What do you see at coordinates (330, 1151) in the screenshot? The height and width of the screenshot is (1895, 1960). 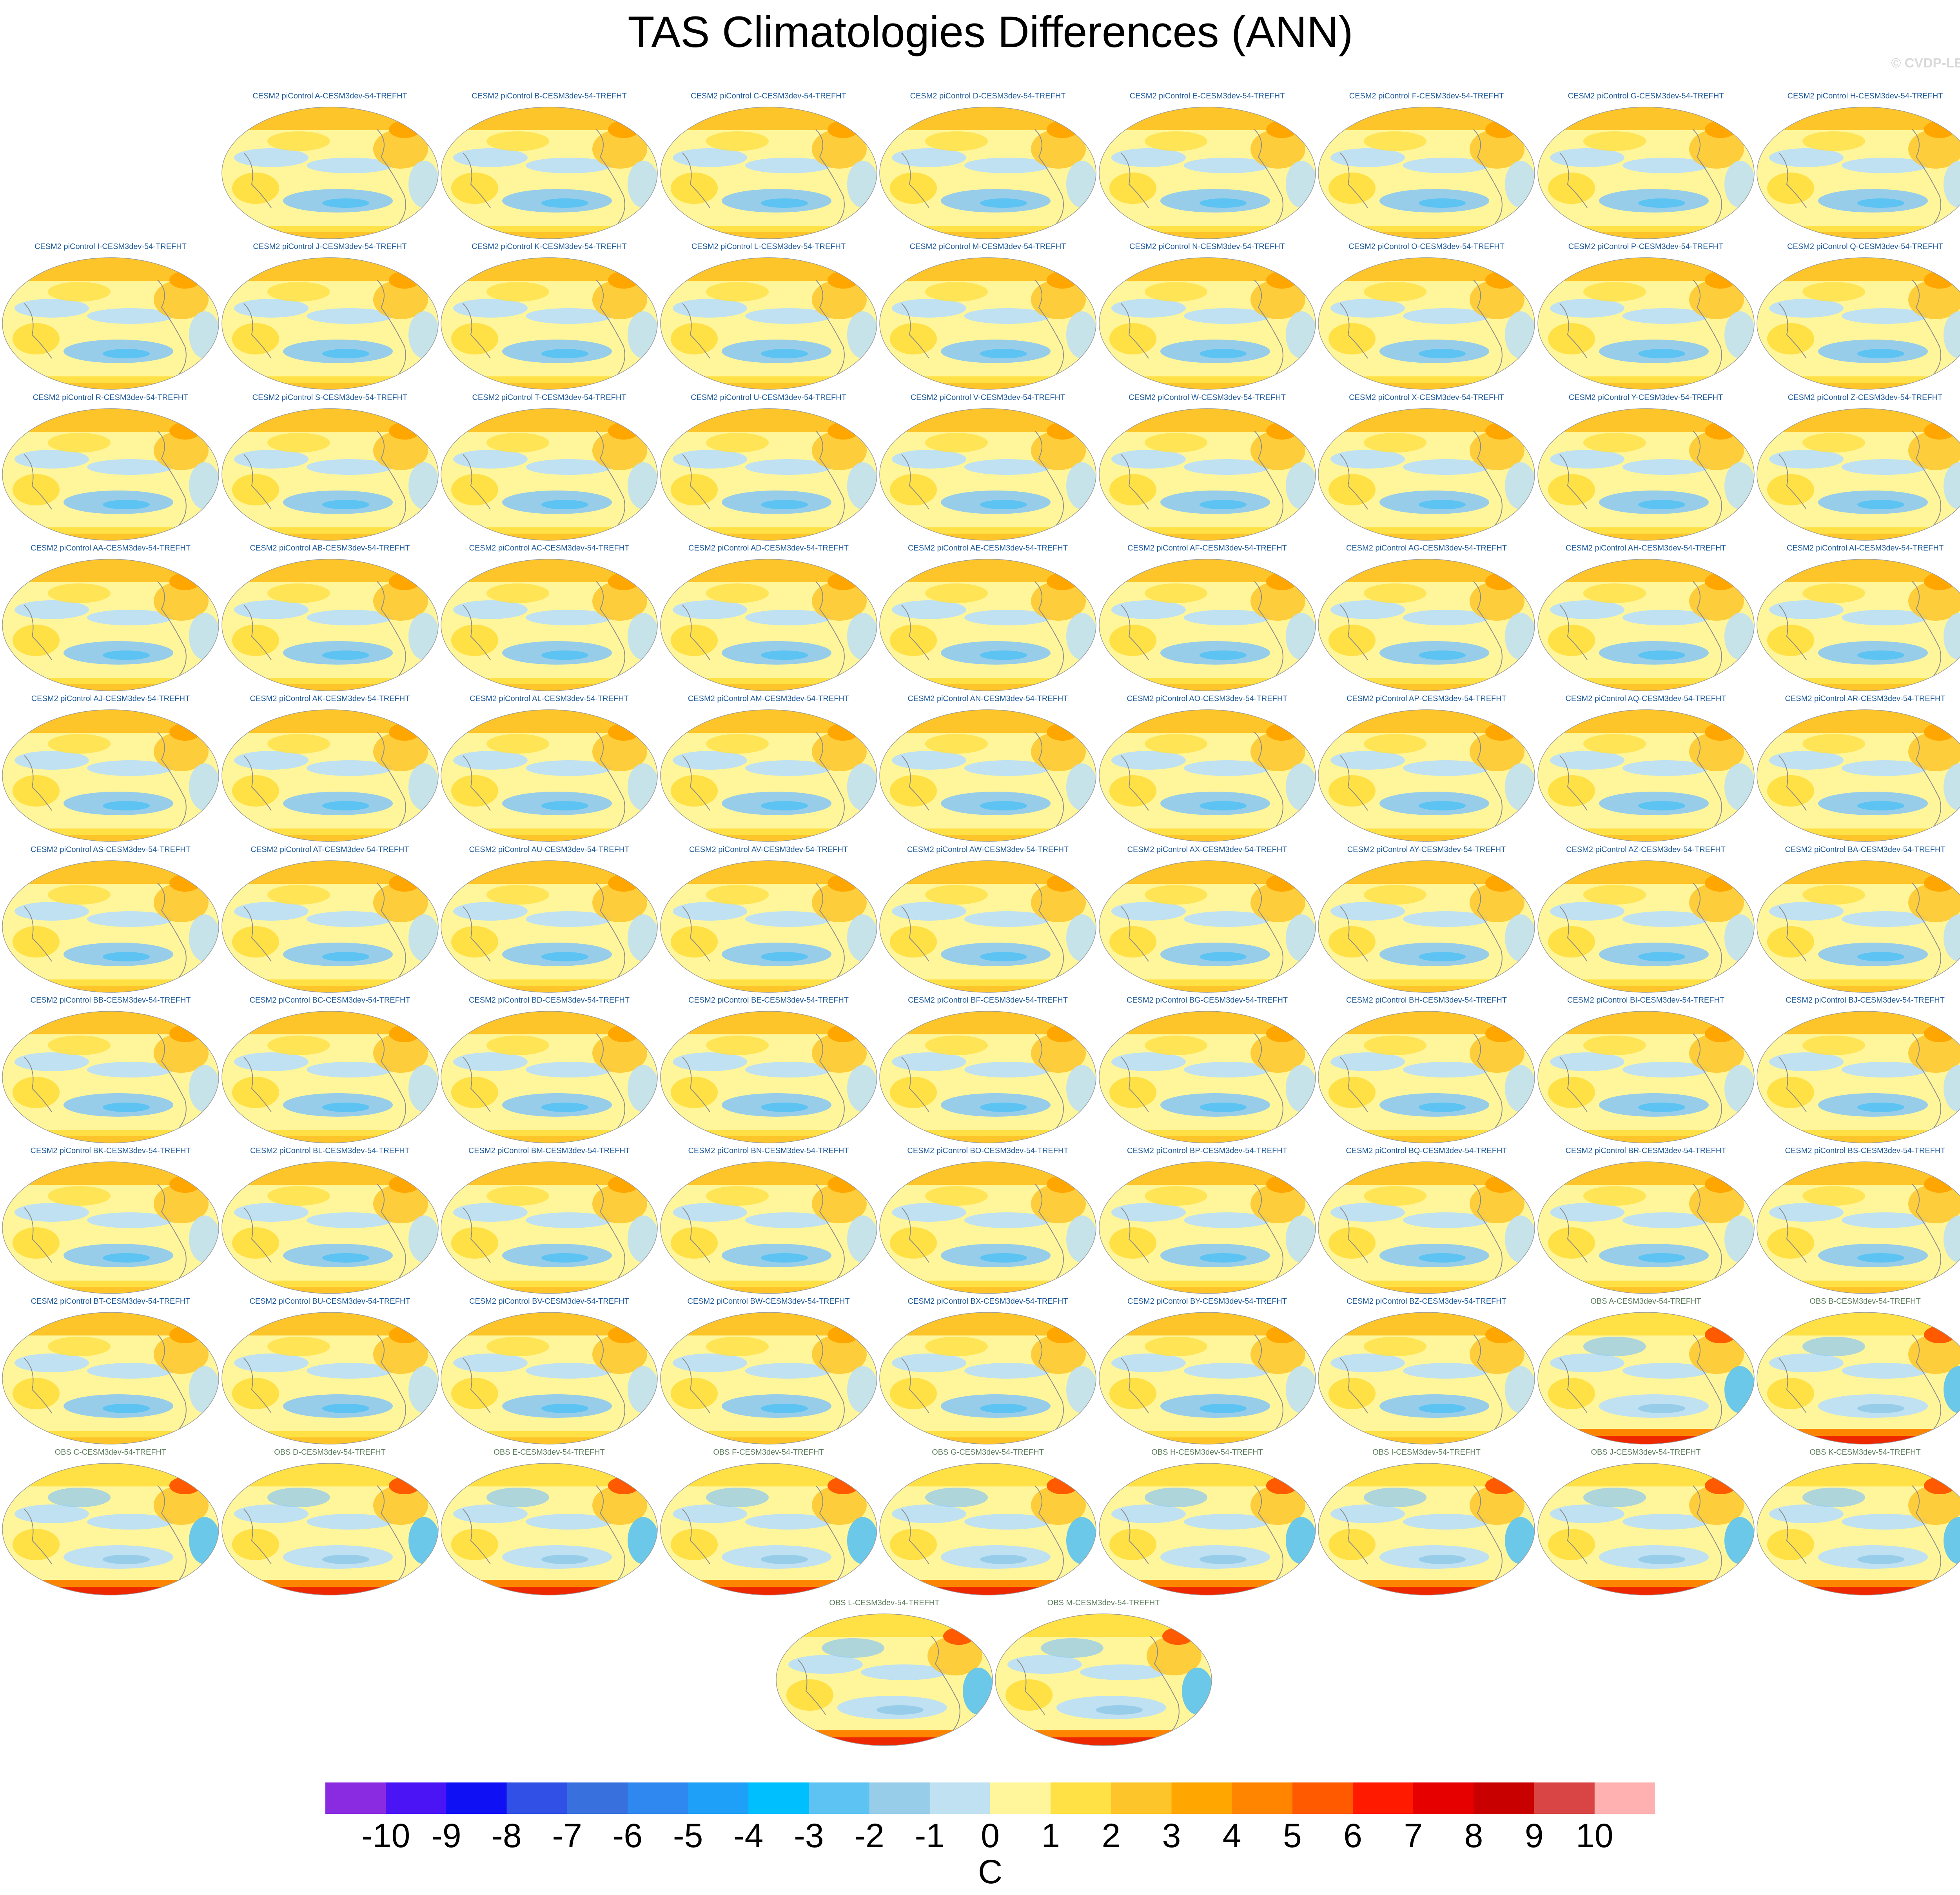 I see `panel-title: CESM2 piControl BL-CESM3dev-54-TREFHT` at bounding box center [330, 1151].